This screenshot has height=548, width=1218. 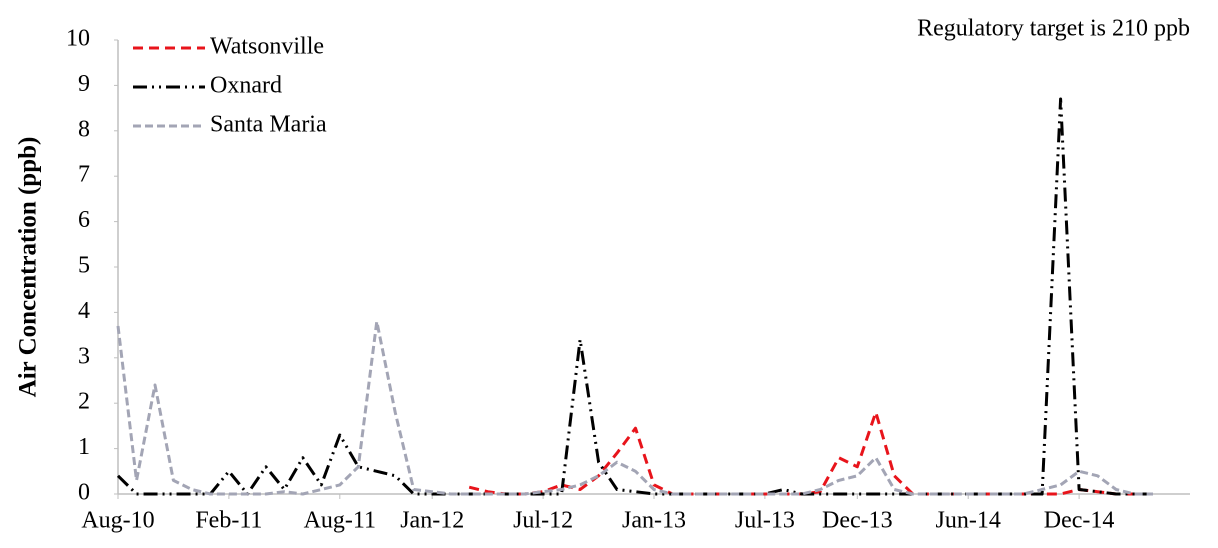 What do you see at coordinates (267, 47) in the screenshot?
I see `legend-label: Watsonville` at bounding box center [267, 47].